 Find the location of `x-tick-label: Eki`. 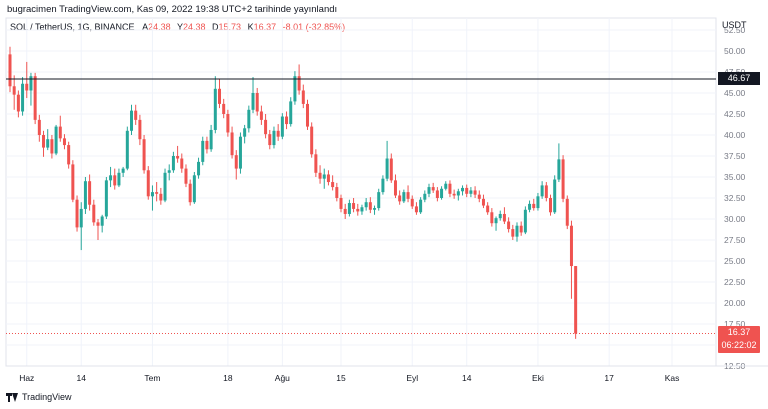

x-tick-label: Eki is located at coordinates (538, 378).